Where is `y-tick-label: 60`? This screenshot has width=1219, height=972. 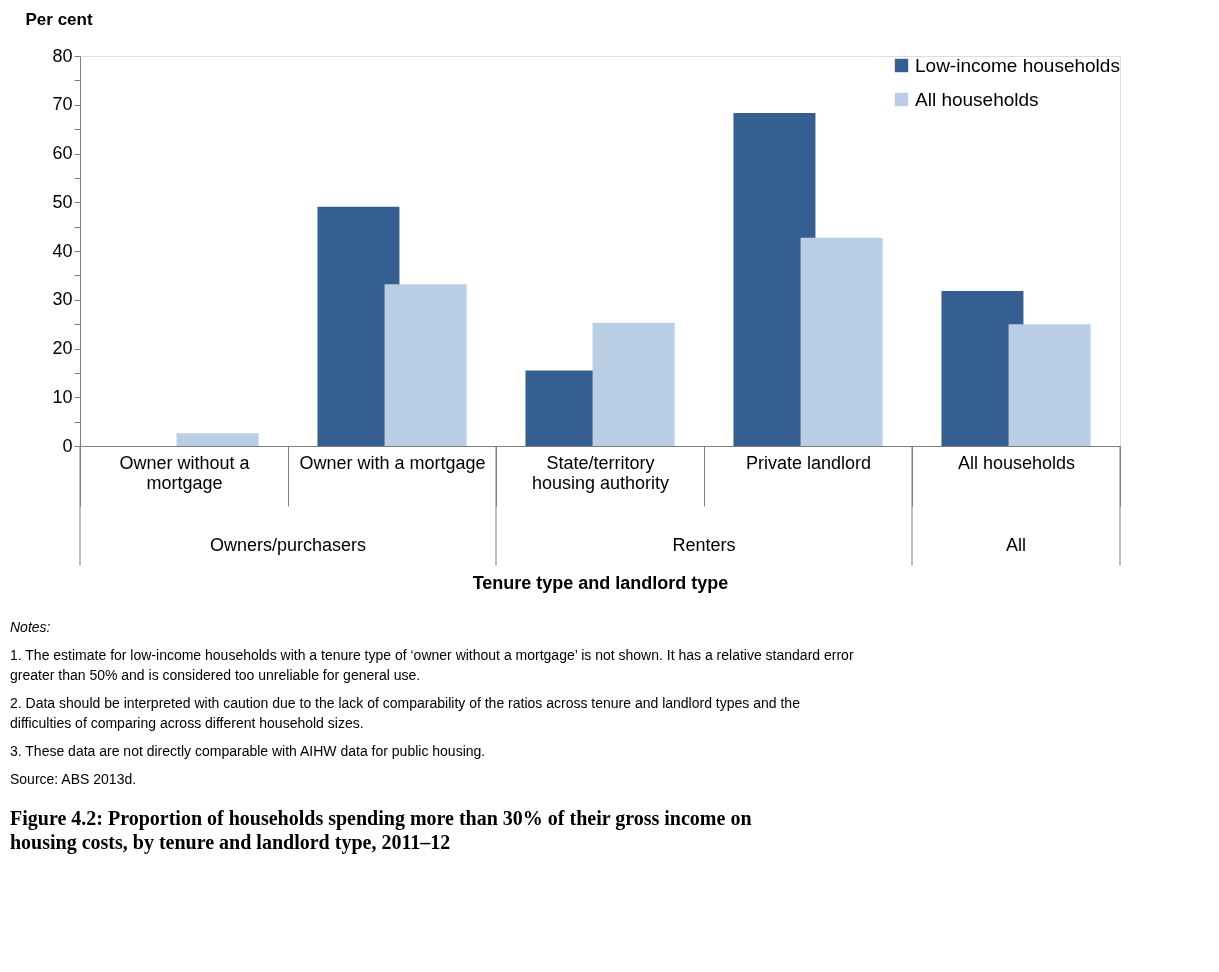
y-tick-label: 60 is located at coordinates (62, 153).